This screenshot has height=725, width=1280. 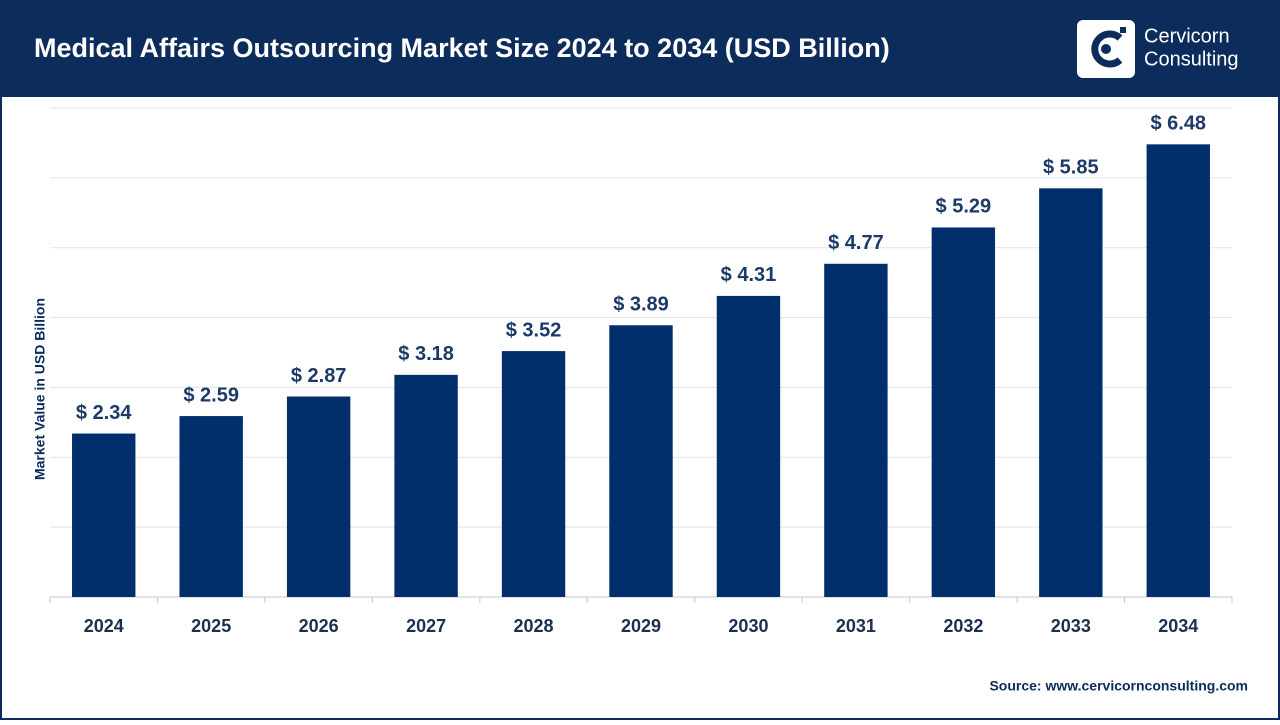 I want to click on x-tick-label: 2030, so click(x=748, y=626).